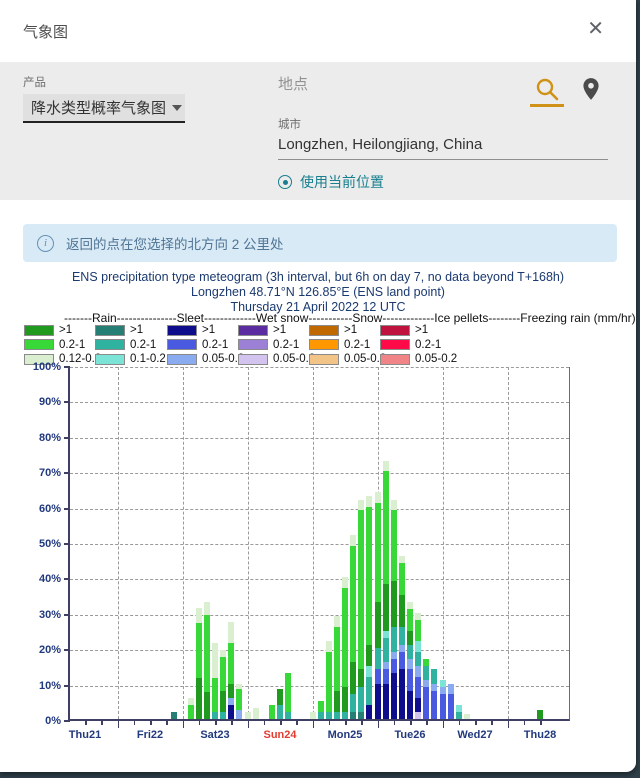 The width and height of the screenshot is (640, 778). I want to click on product-select: 降水类型概率气象图, so click(104, 108).